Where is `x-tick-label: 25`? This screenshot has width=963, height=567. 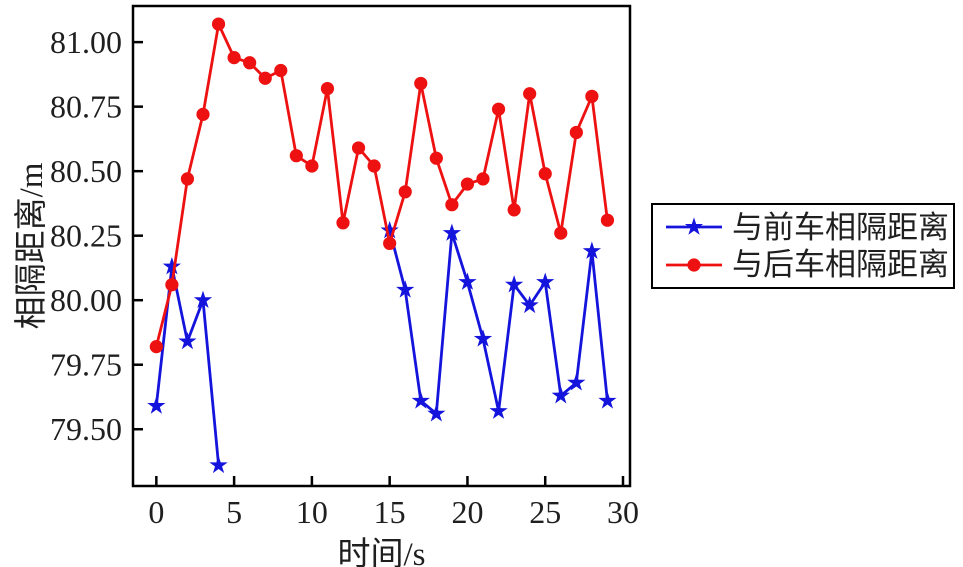
x-tick-label: 25 is located at coordinates (545, 512).